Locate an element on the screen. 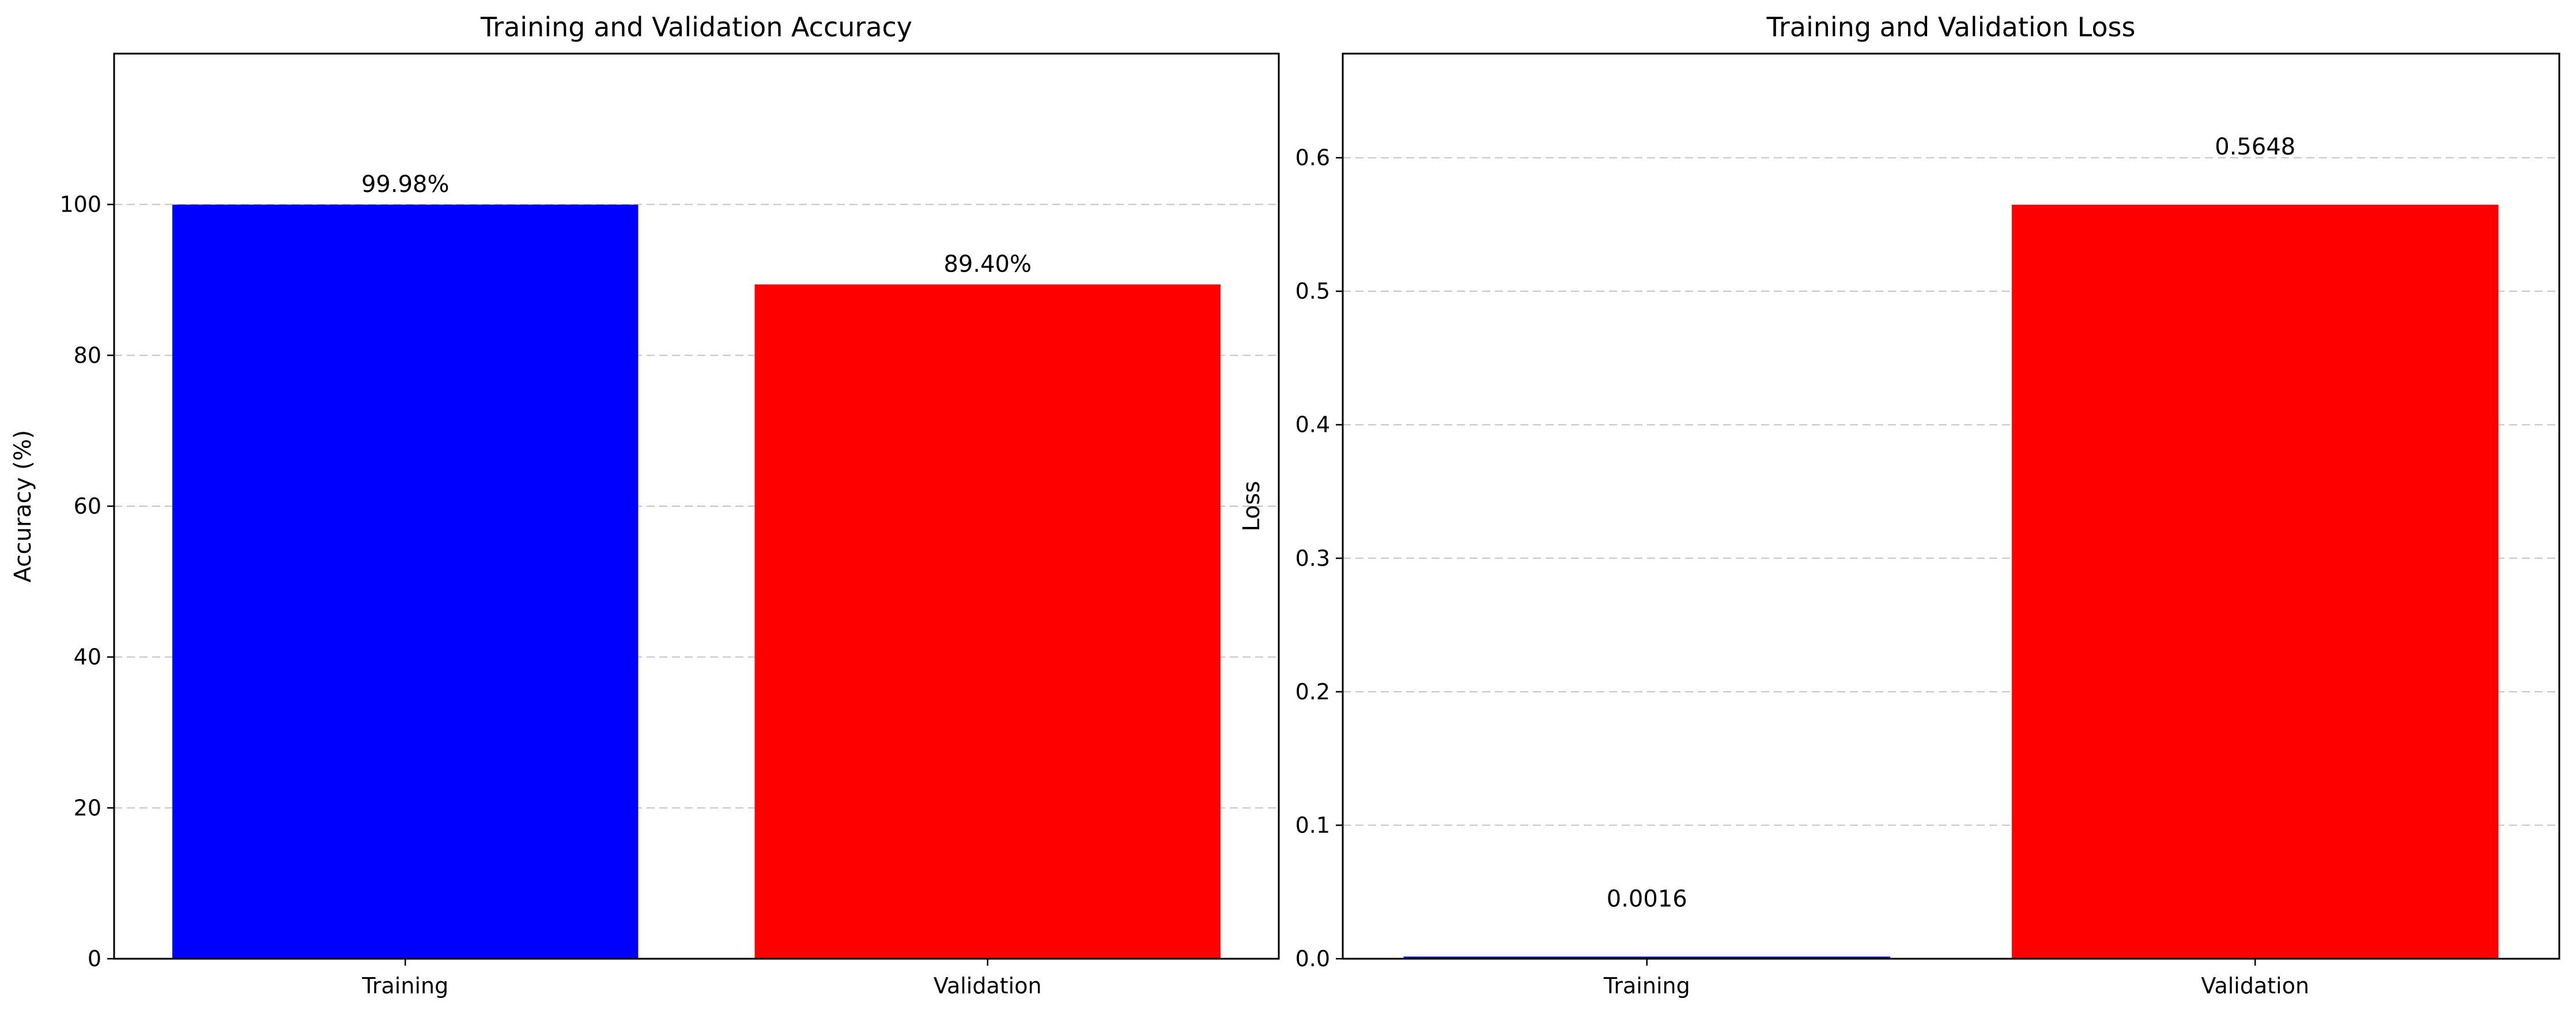 This screenshot has height=1021, width=2576. loss-x-tick-label: Training is located at coordinates (1646, 986).